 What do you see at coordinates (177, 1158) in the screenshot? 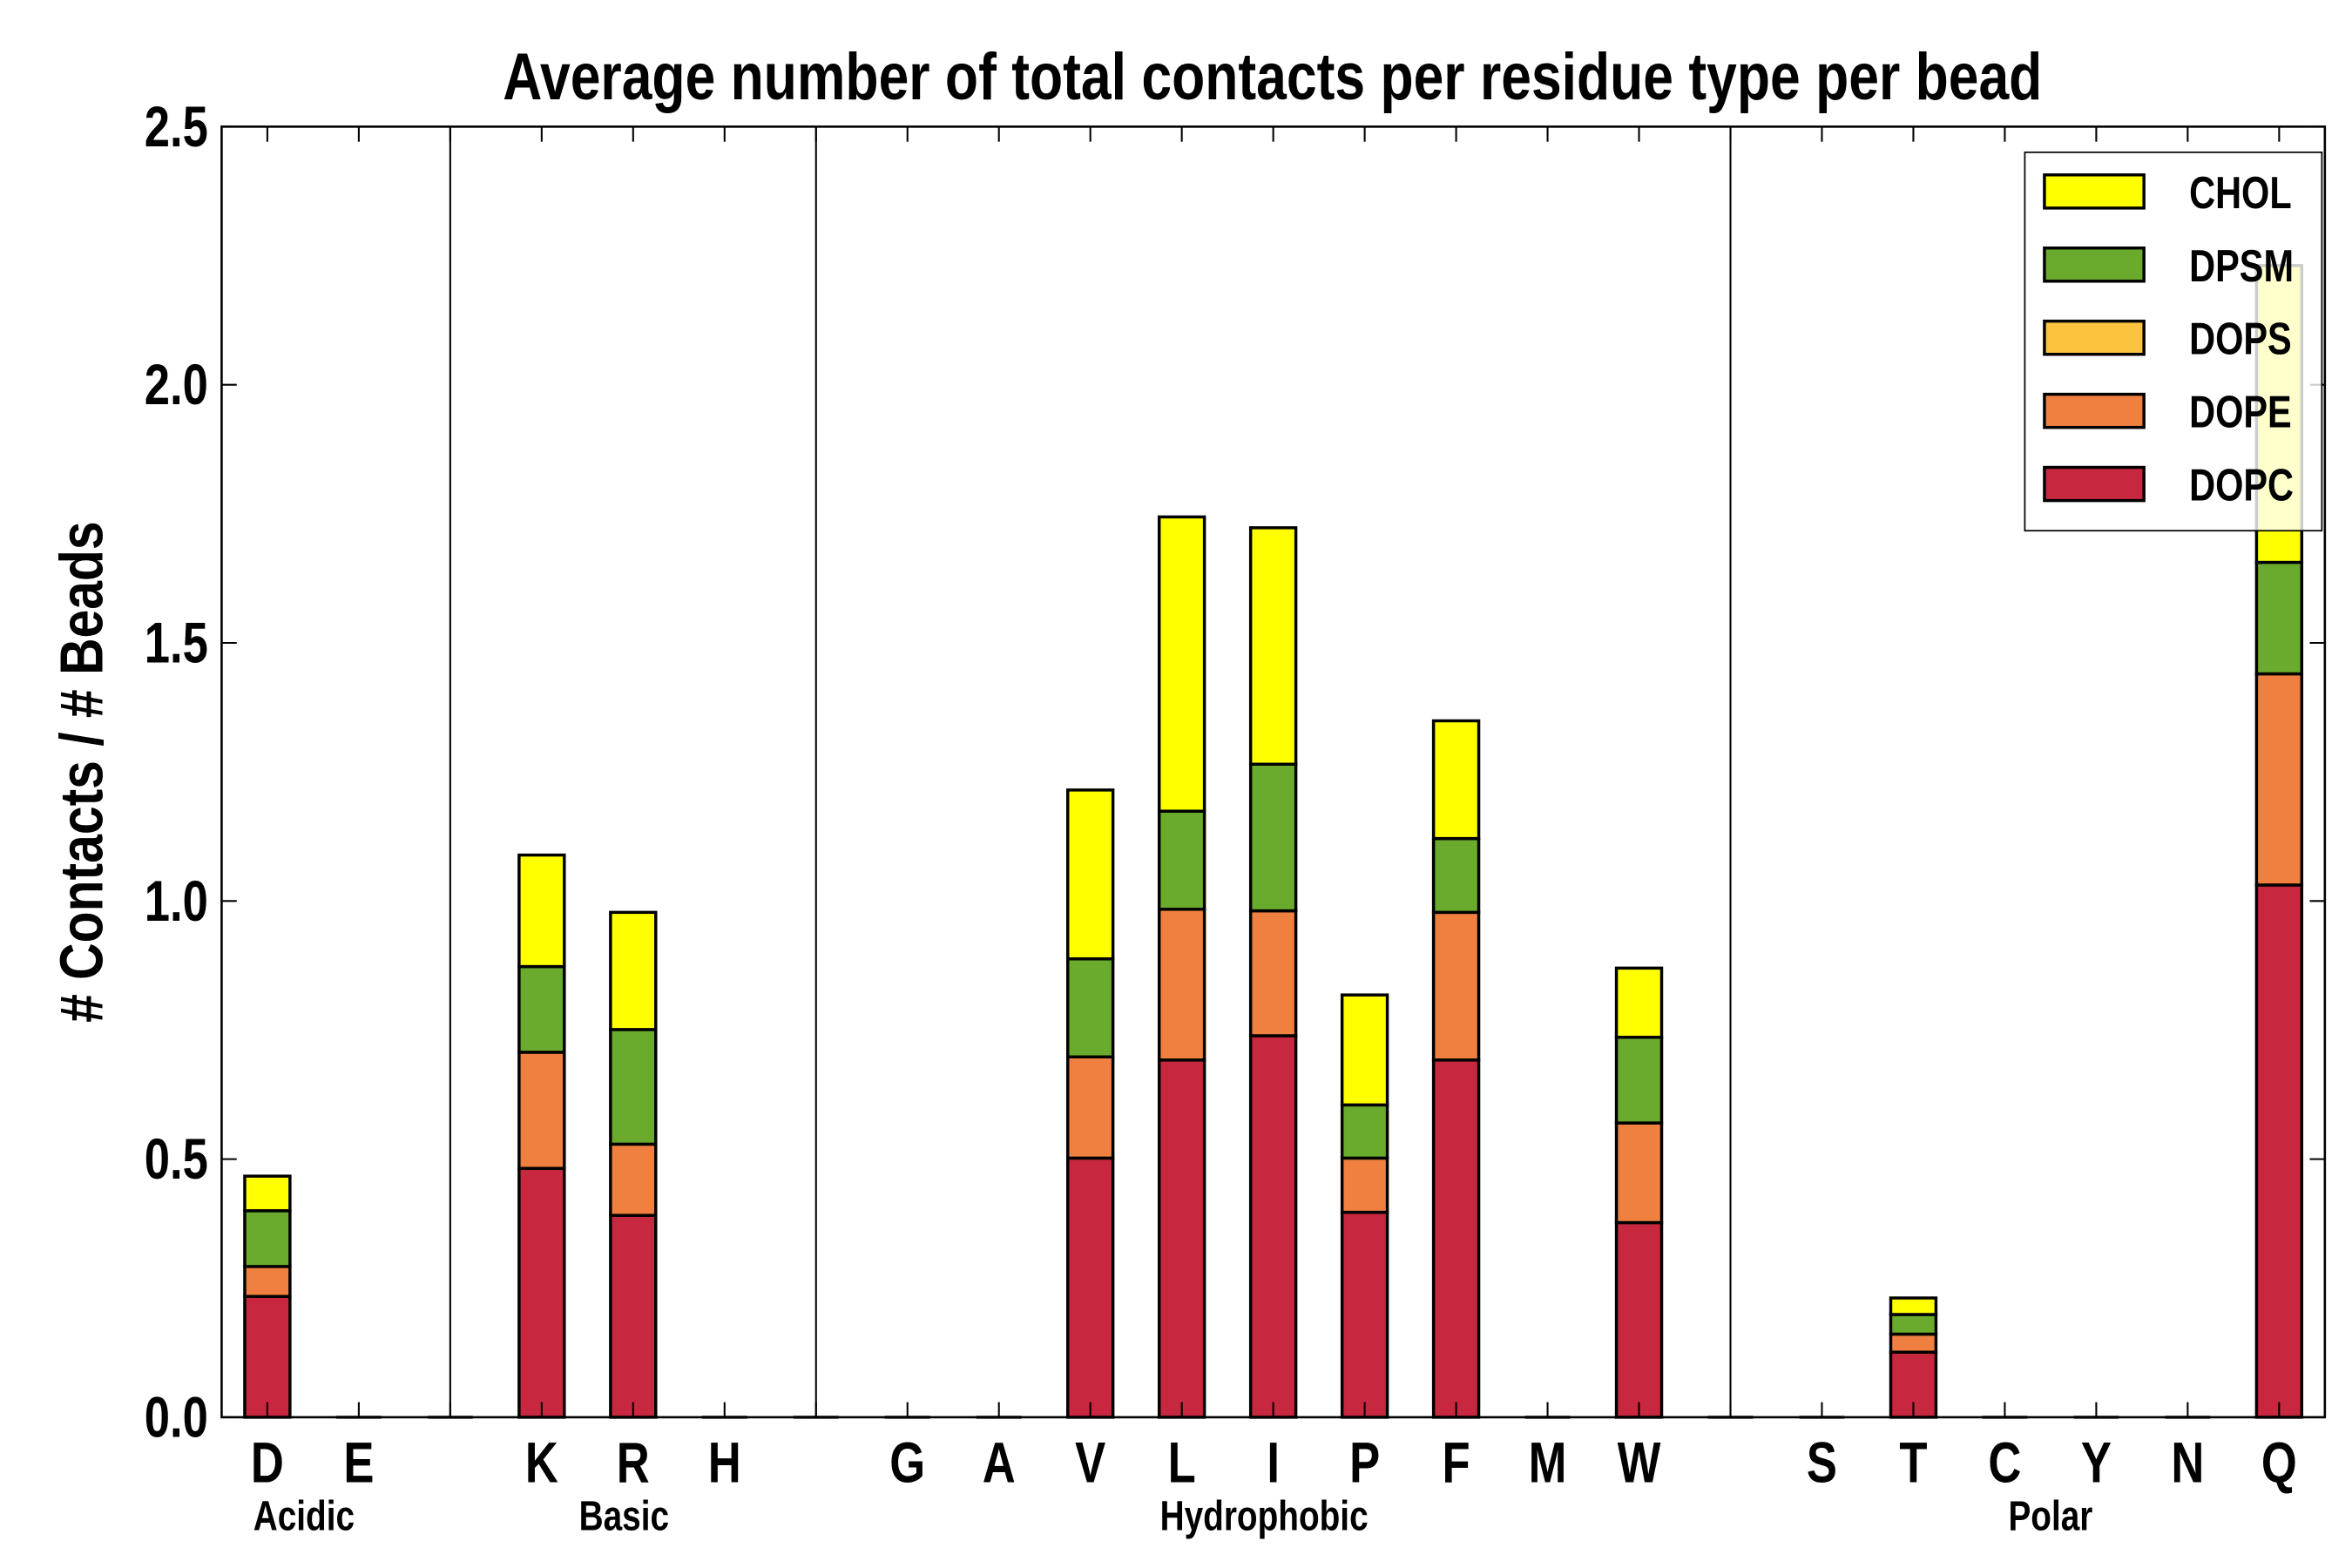
I see `y-tick-label: 0.5` at bounding box center [177, 1158].